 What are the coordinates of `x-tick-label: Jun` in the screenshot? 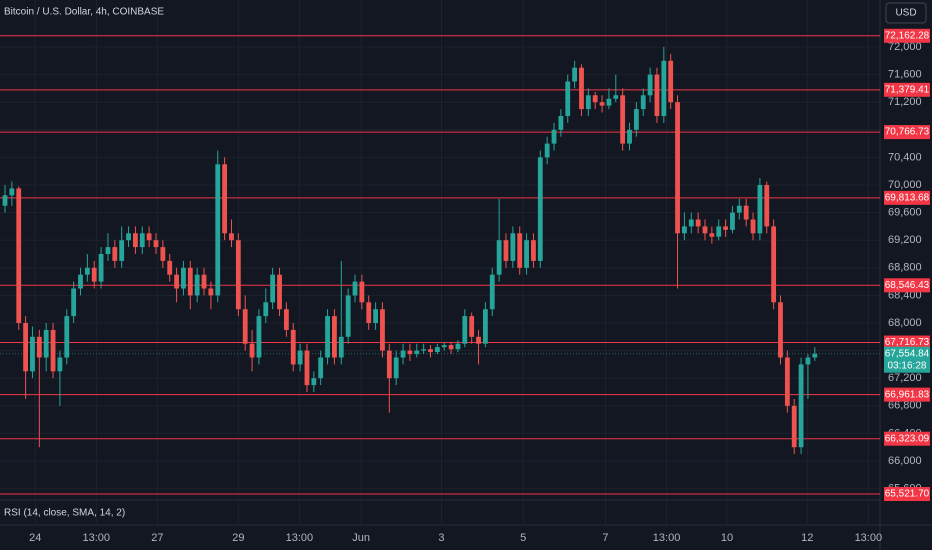 It's located at (361, 538).